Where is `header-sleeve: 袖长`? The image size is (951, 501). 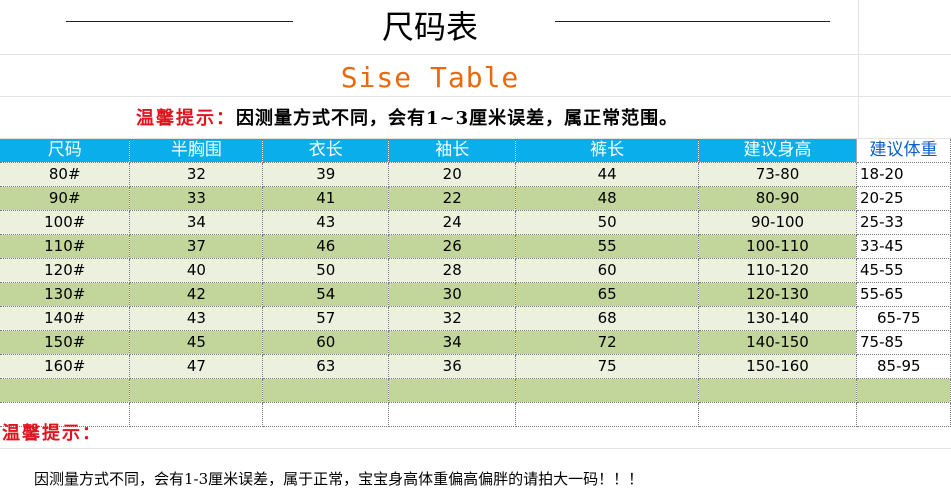 header-sleeve: 袖长 is located at coordinates (452, 151).